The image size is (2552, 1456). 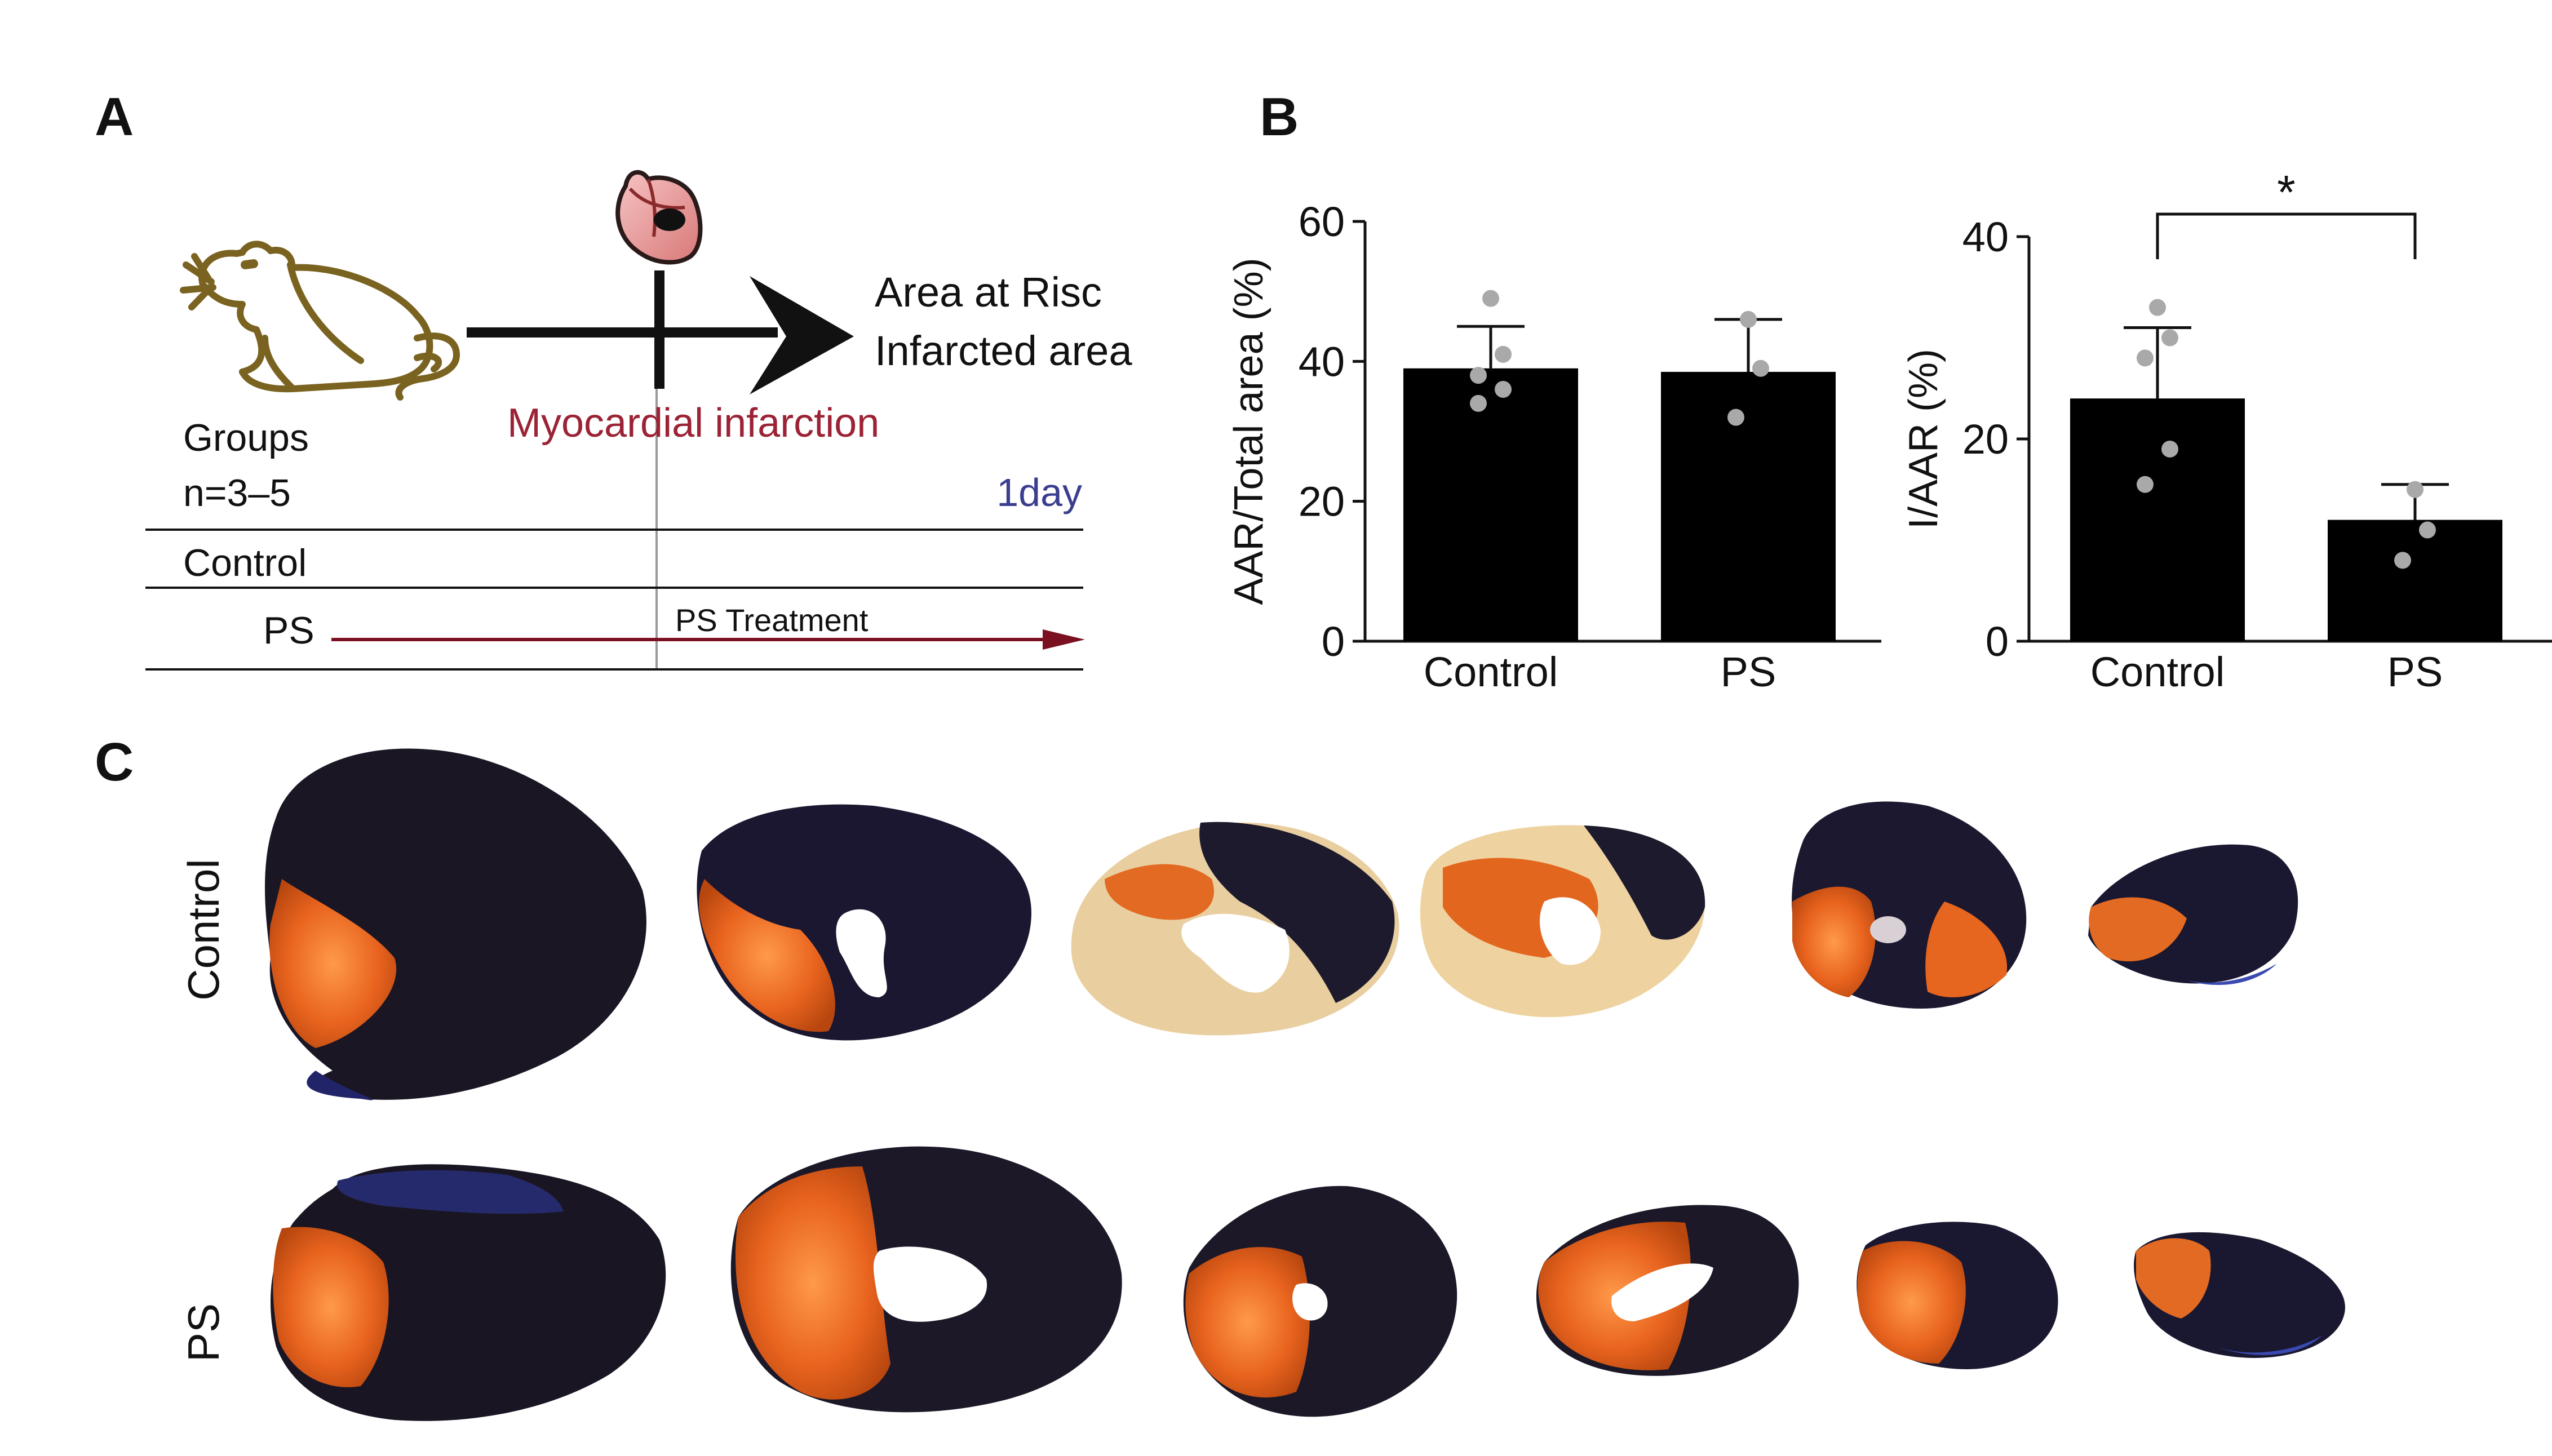 I want to click on duration-label: 1day, so click(x=1039, y=492).